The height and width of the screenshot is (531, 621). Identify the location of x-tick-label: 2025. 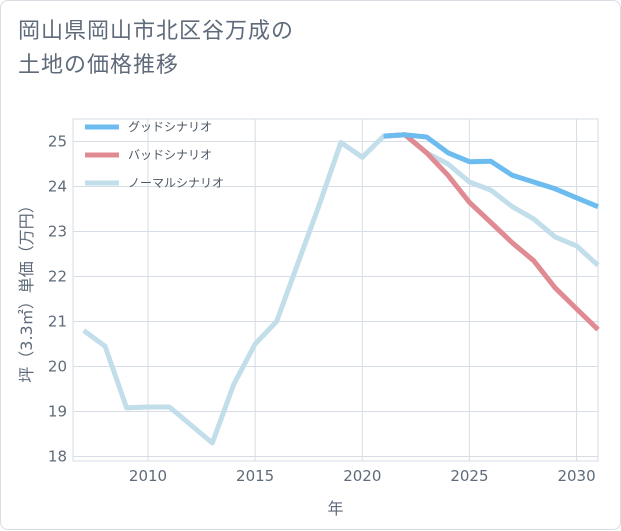
(469, 476).